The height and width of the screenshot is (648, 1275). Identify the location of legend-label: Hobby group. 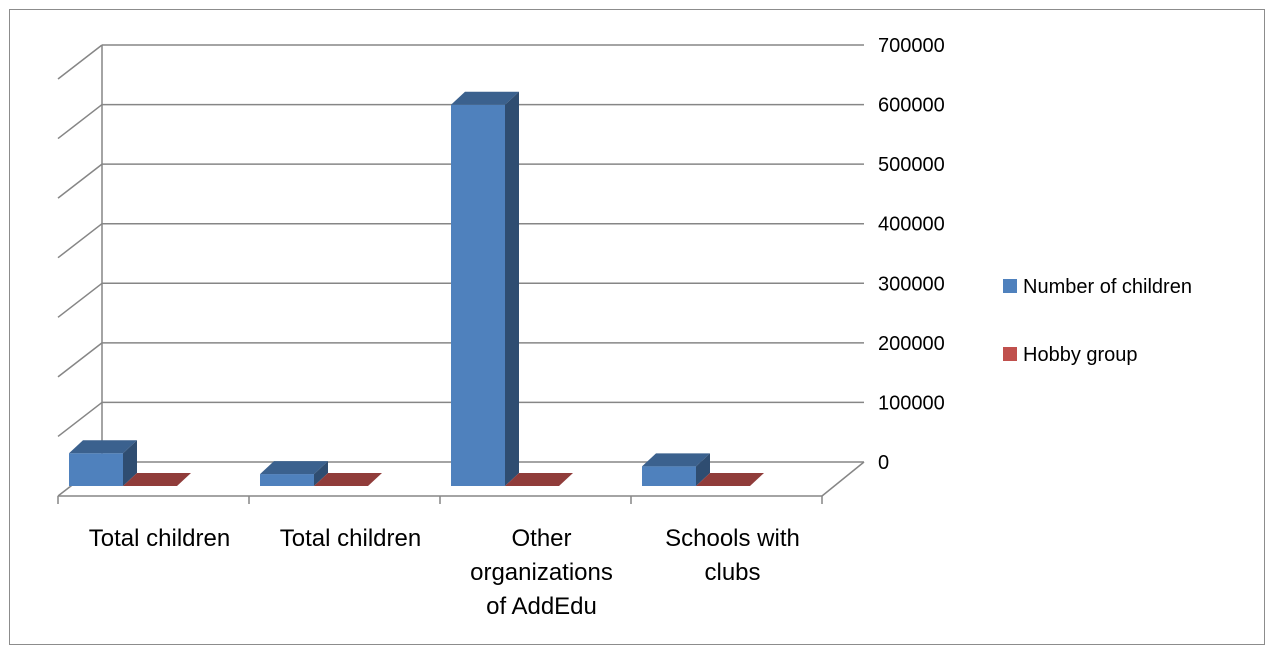
(1080, 355).